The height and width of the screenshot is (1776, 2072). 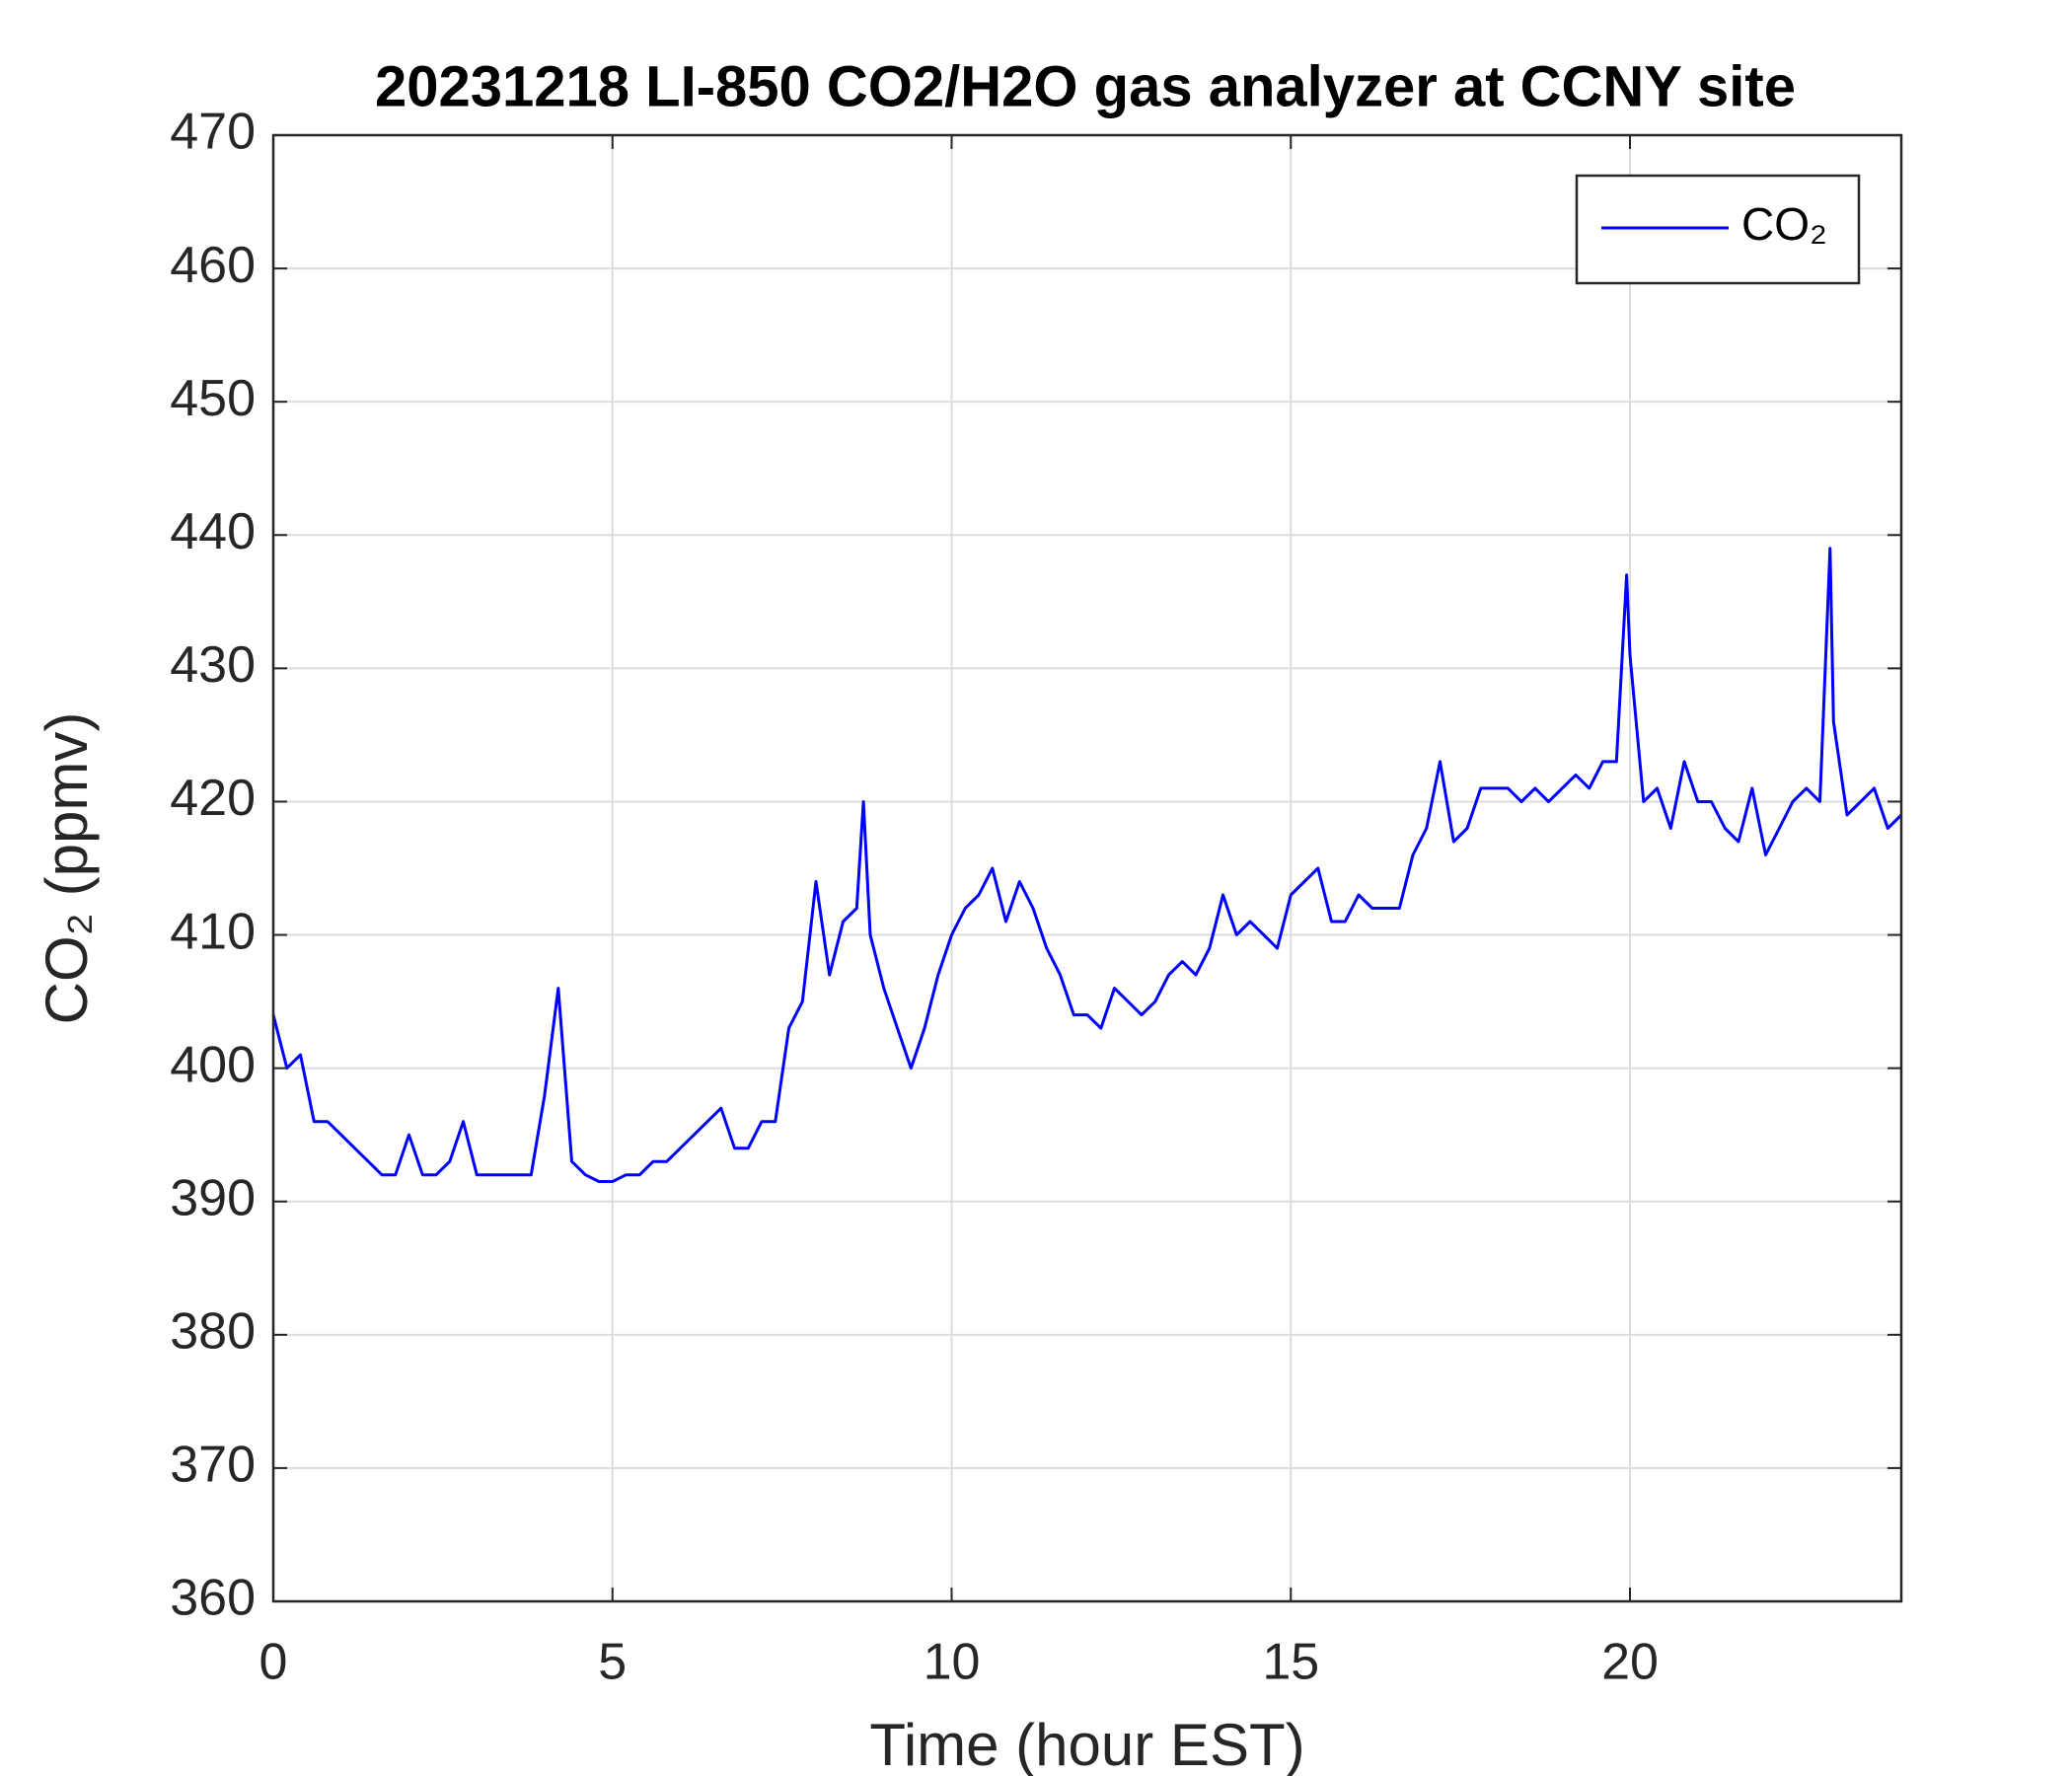 I want to click on y-tick-label: 470, so click(x=213, y=132).